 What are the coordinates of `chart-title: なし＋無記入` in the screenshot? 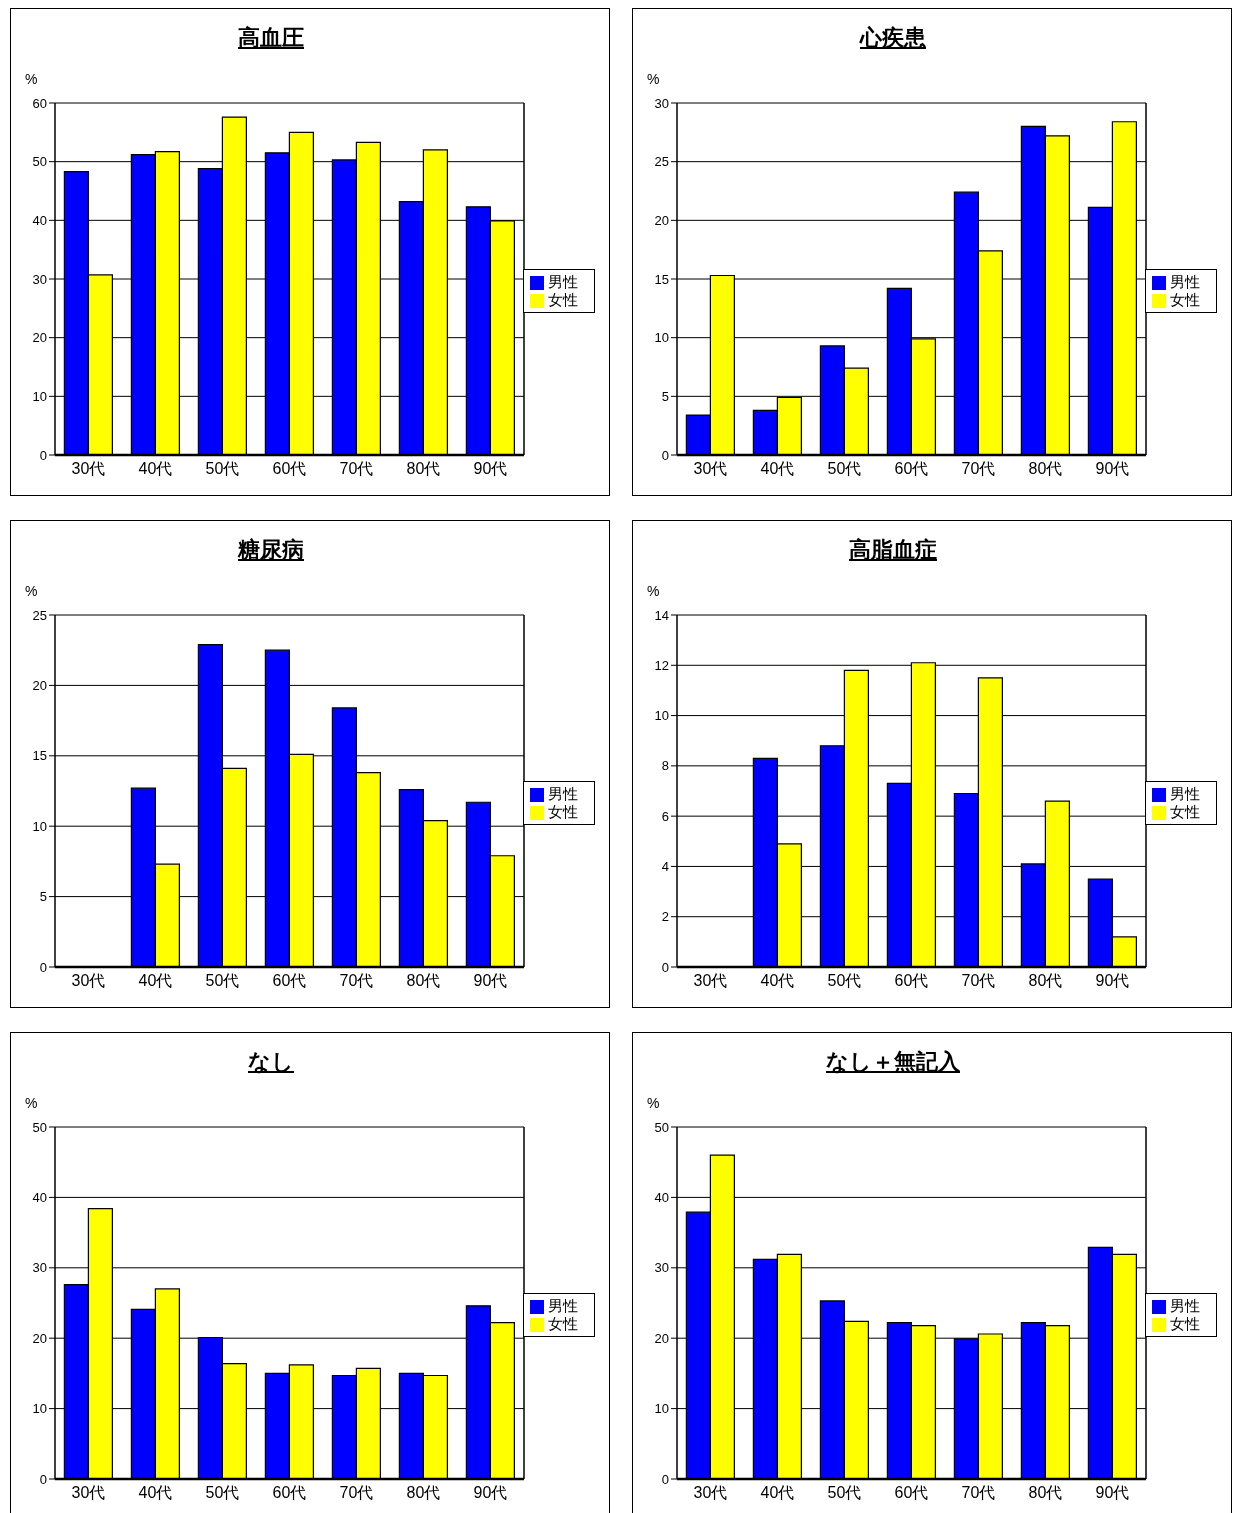 It's located at (893, 1062).